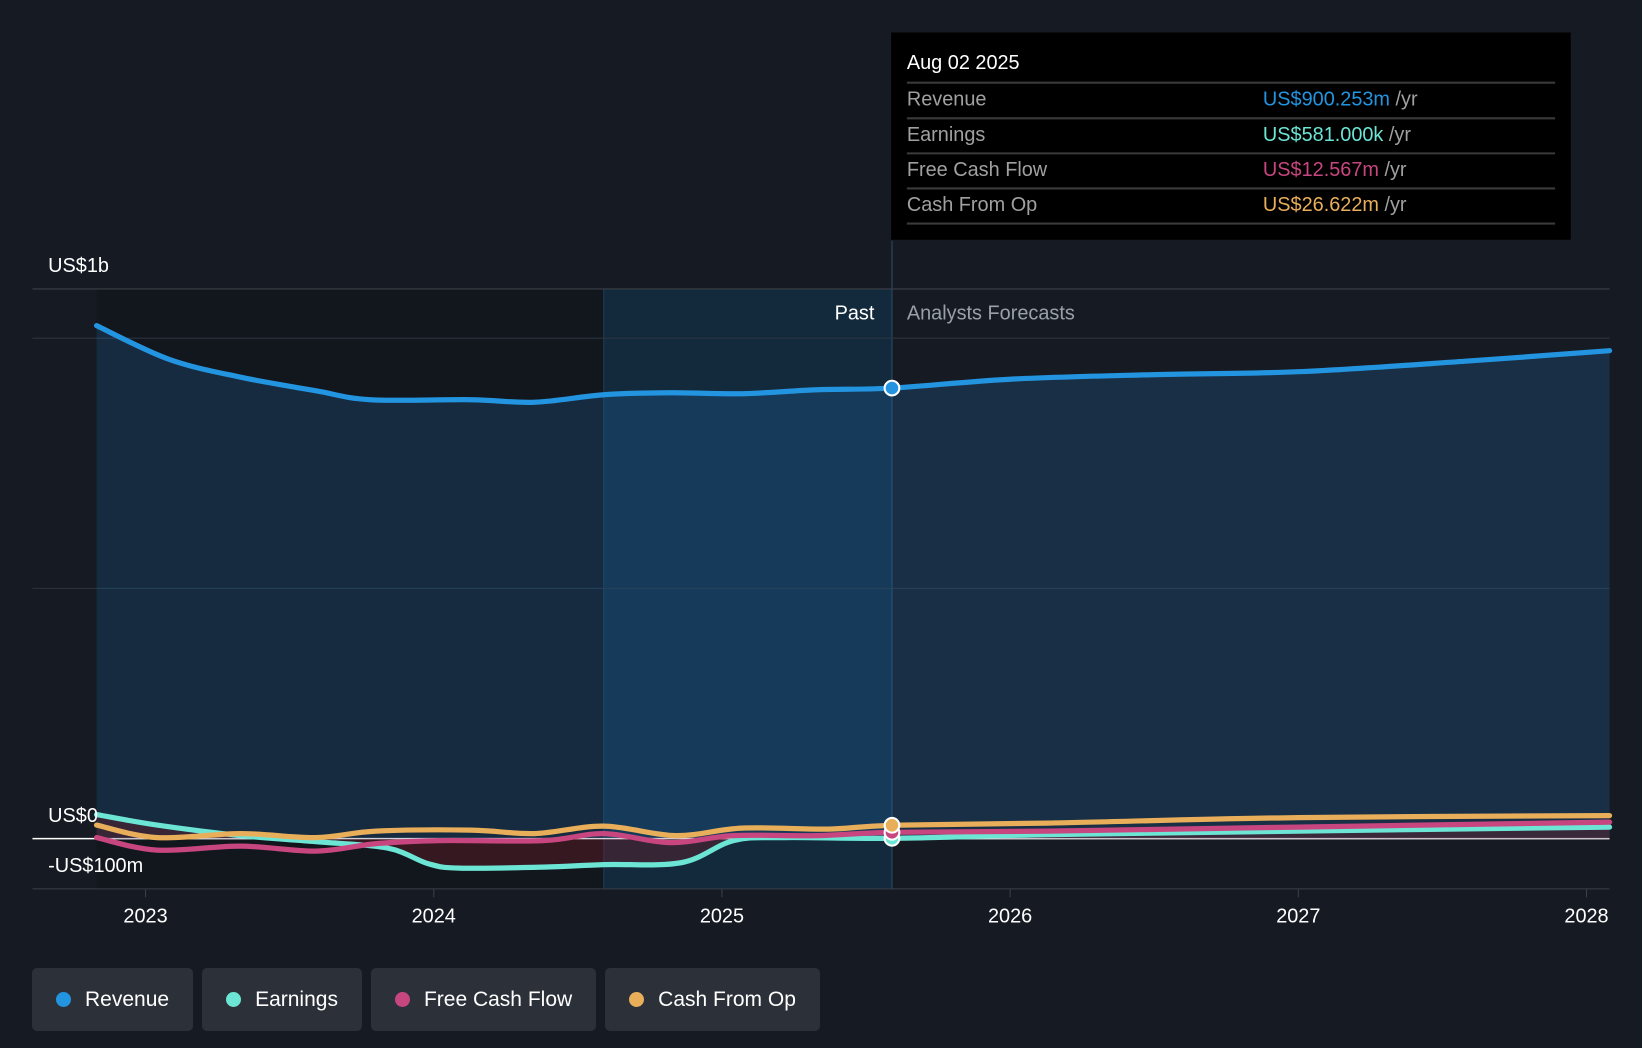 The image size is (1642, 1048). What do you see at coordinates (402, 999) in the screenshot?
I see `fcf-dot-icon` at bounding box center [402, 999].